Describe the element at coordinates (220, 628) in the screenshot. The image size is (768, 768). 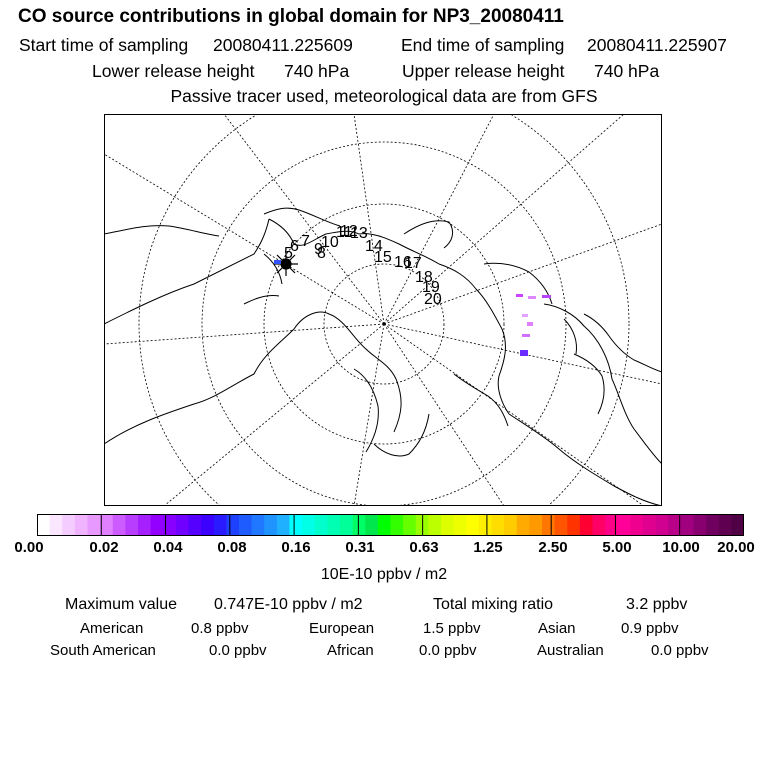
I see `region-value: 0.8 ppbv` at that location.